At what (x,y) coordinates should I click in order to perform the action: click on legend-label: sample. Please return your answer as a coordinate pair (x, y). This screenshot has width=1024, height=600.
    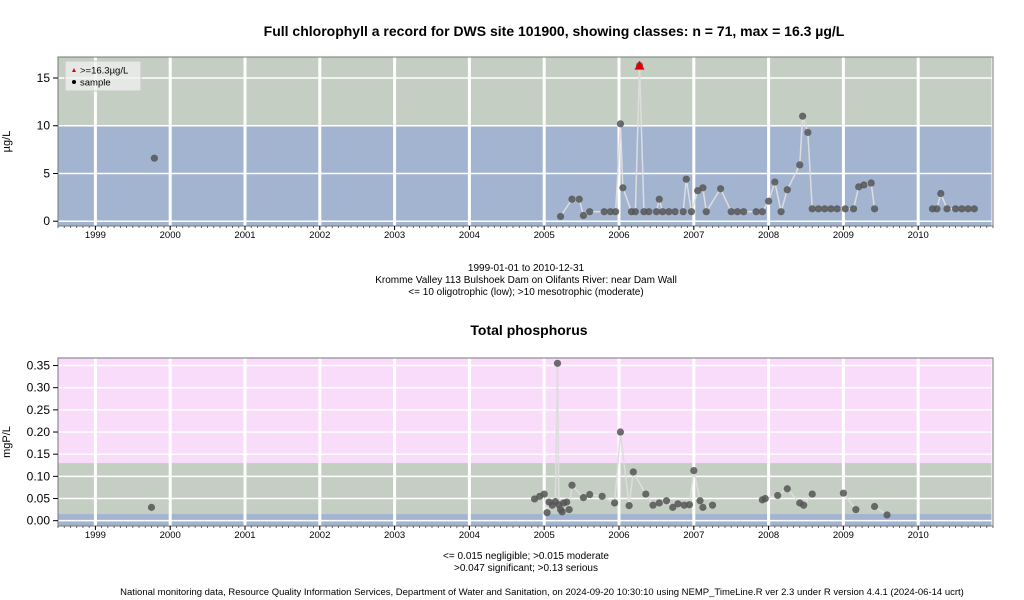
    Looking at the image, I should click on (95, 83).